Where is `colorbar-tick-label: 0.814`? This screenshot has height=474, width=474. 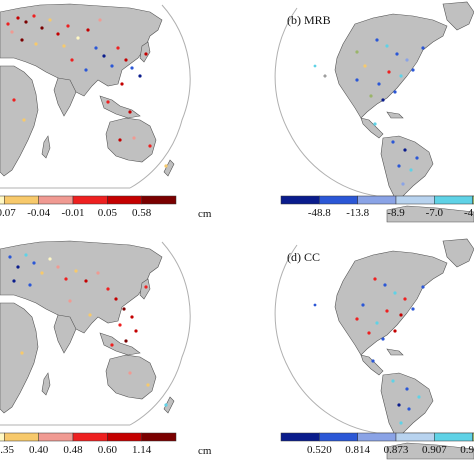 colorbar-tick-label: 0.814 is located at coordinates (357, 450).